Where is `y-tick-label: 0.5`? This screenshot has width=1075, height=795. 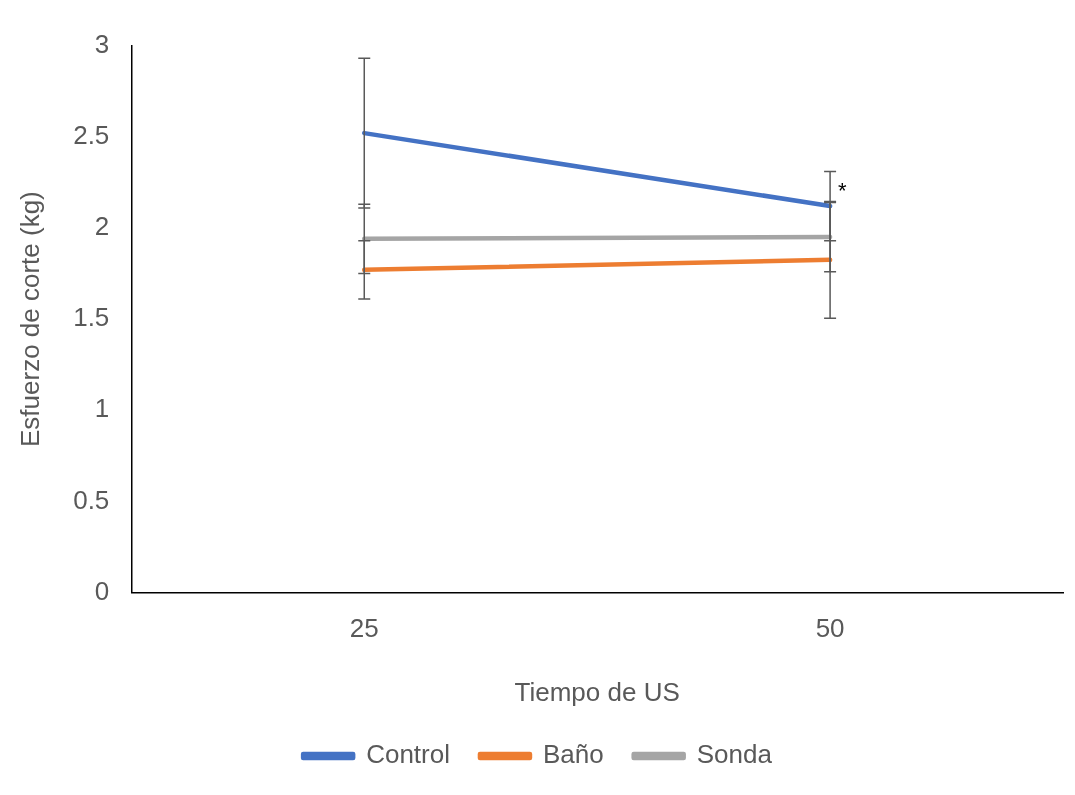 y-tick-label: 0.5 is located at coordinates (91, 499).